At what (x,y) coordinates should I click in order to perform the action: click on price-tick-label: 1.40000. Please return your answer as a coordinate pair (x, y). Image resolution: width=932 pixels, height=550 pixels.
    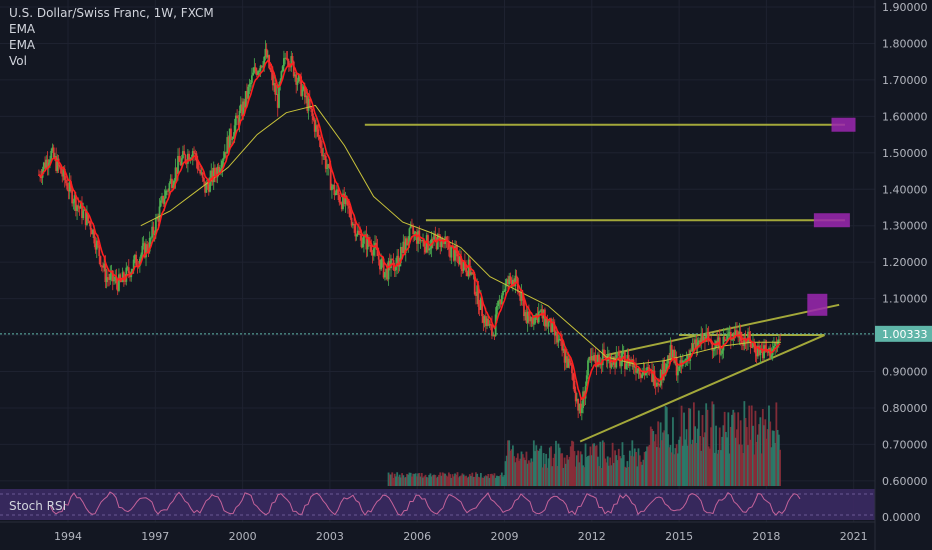
    Looking at the image, I should click on (905, 189).